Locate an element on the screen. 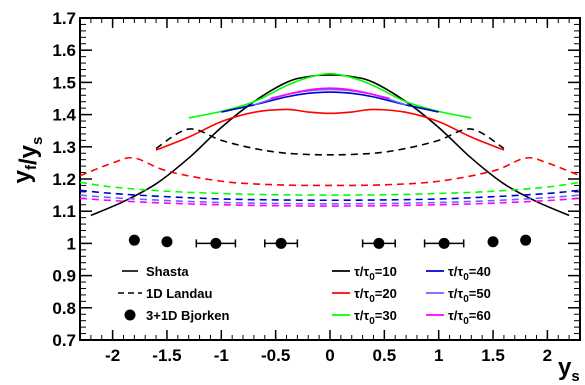 The width and height of the screenshot is (585, 385). shasta-tau-20-line is located at coordinates (330, 129).